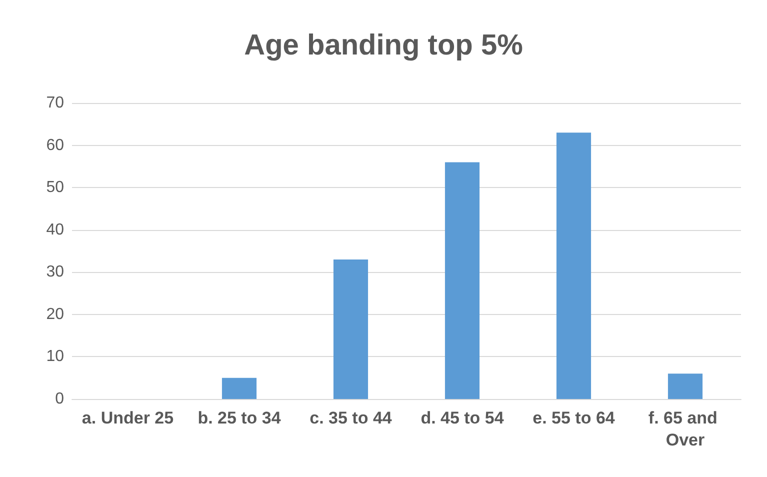  Describe the element at coordinates (462, 418) in the screenshot. I see `x-tick-label: d. 45 to 54` at that location.